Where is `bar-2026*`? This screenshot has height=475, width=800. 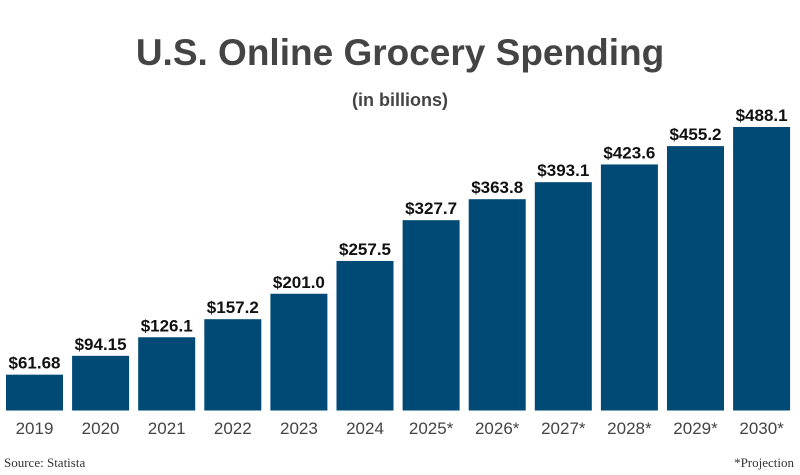 bar-2026* is located at coordinates (497, 305).